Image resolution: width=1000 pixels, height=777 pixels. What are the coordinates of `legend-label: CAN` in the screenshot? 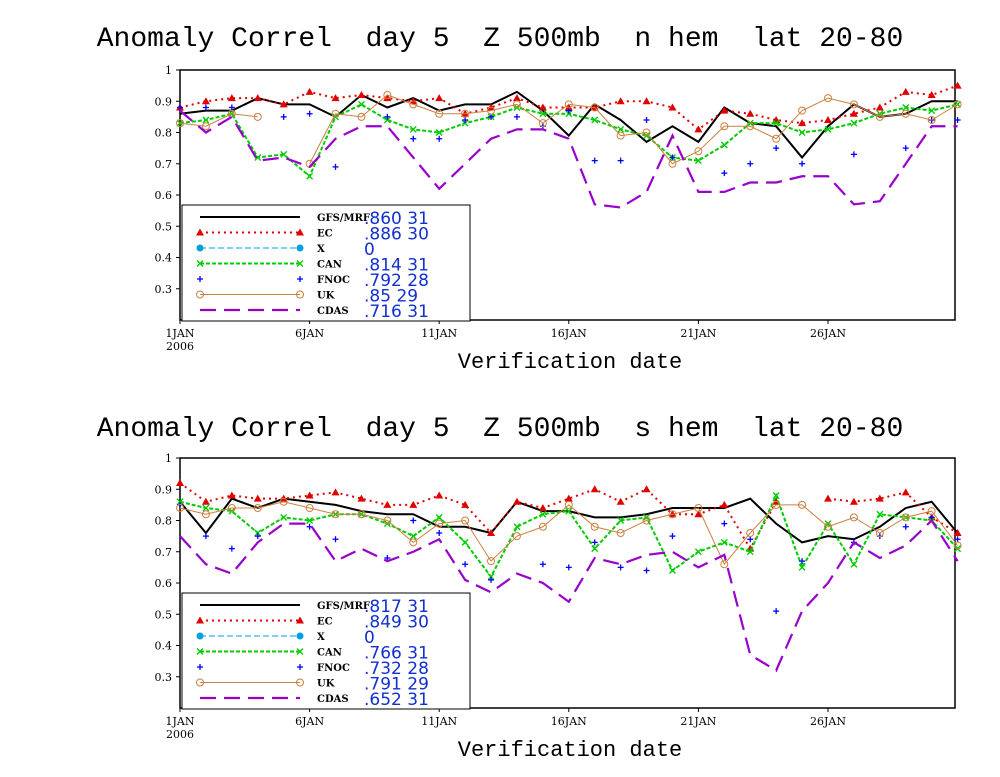 It's located at (329, 265).